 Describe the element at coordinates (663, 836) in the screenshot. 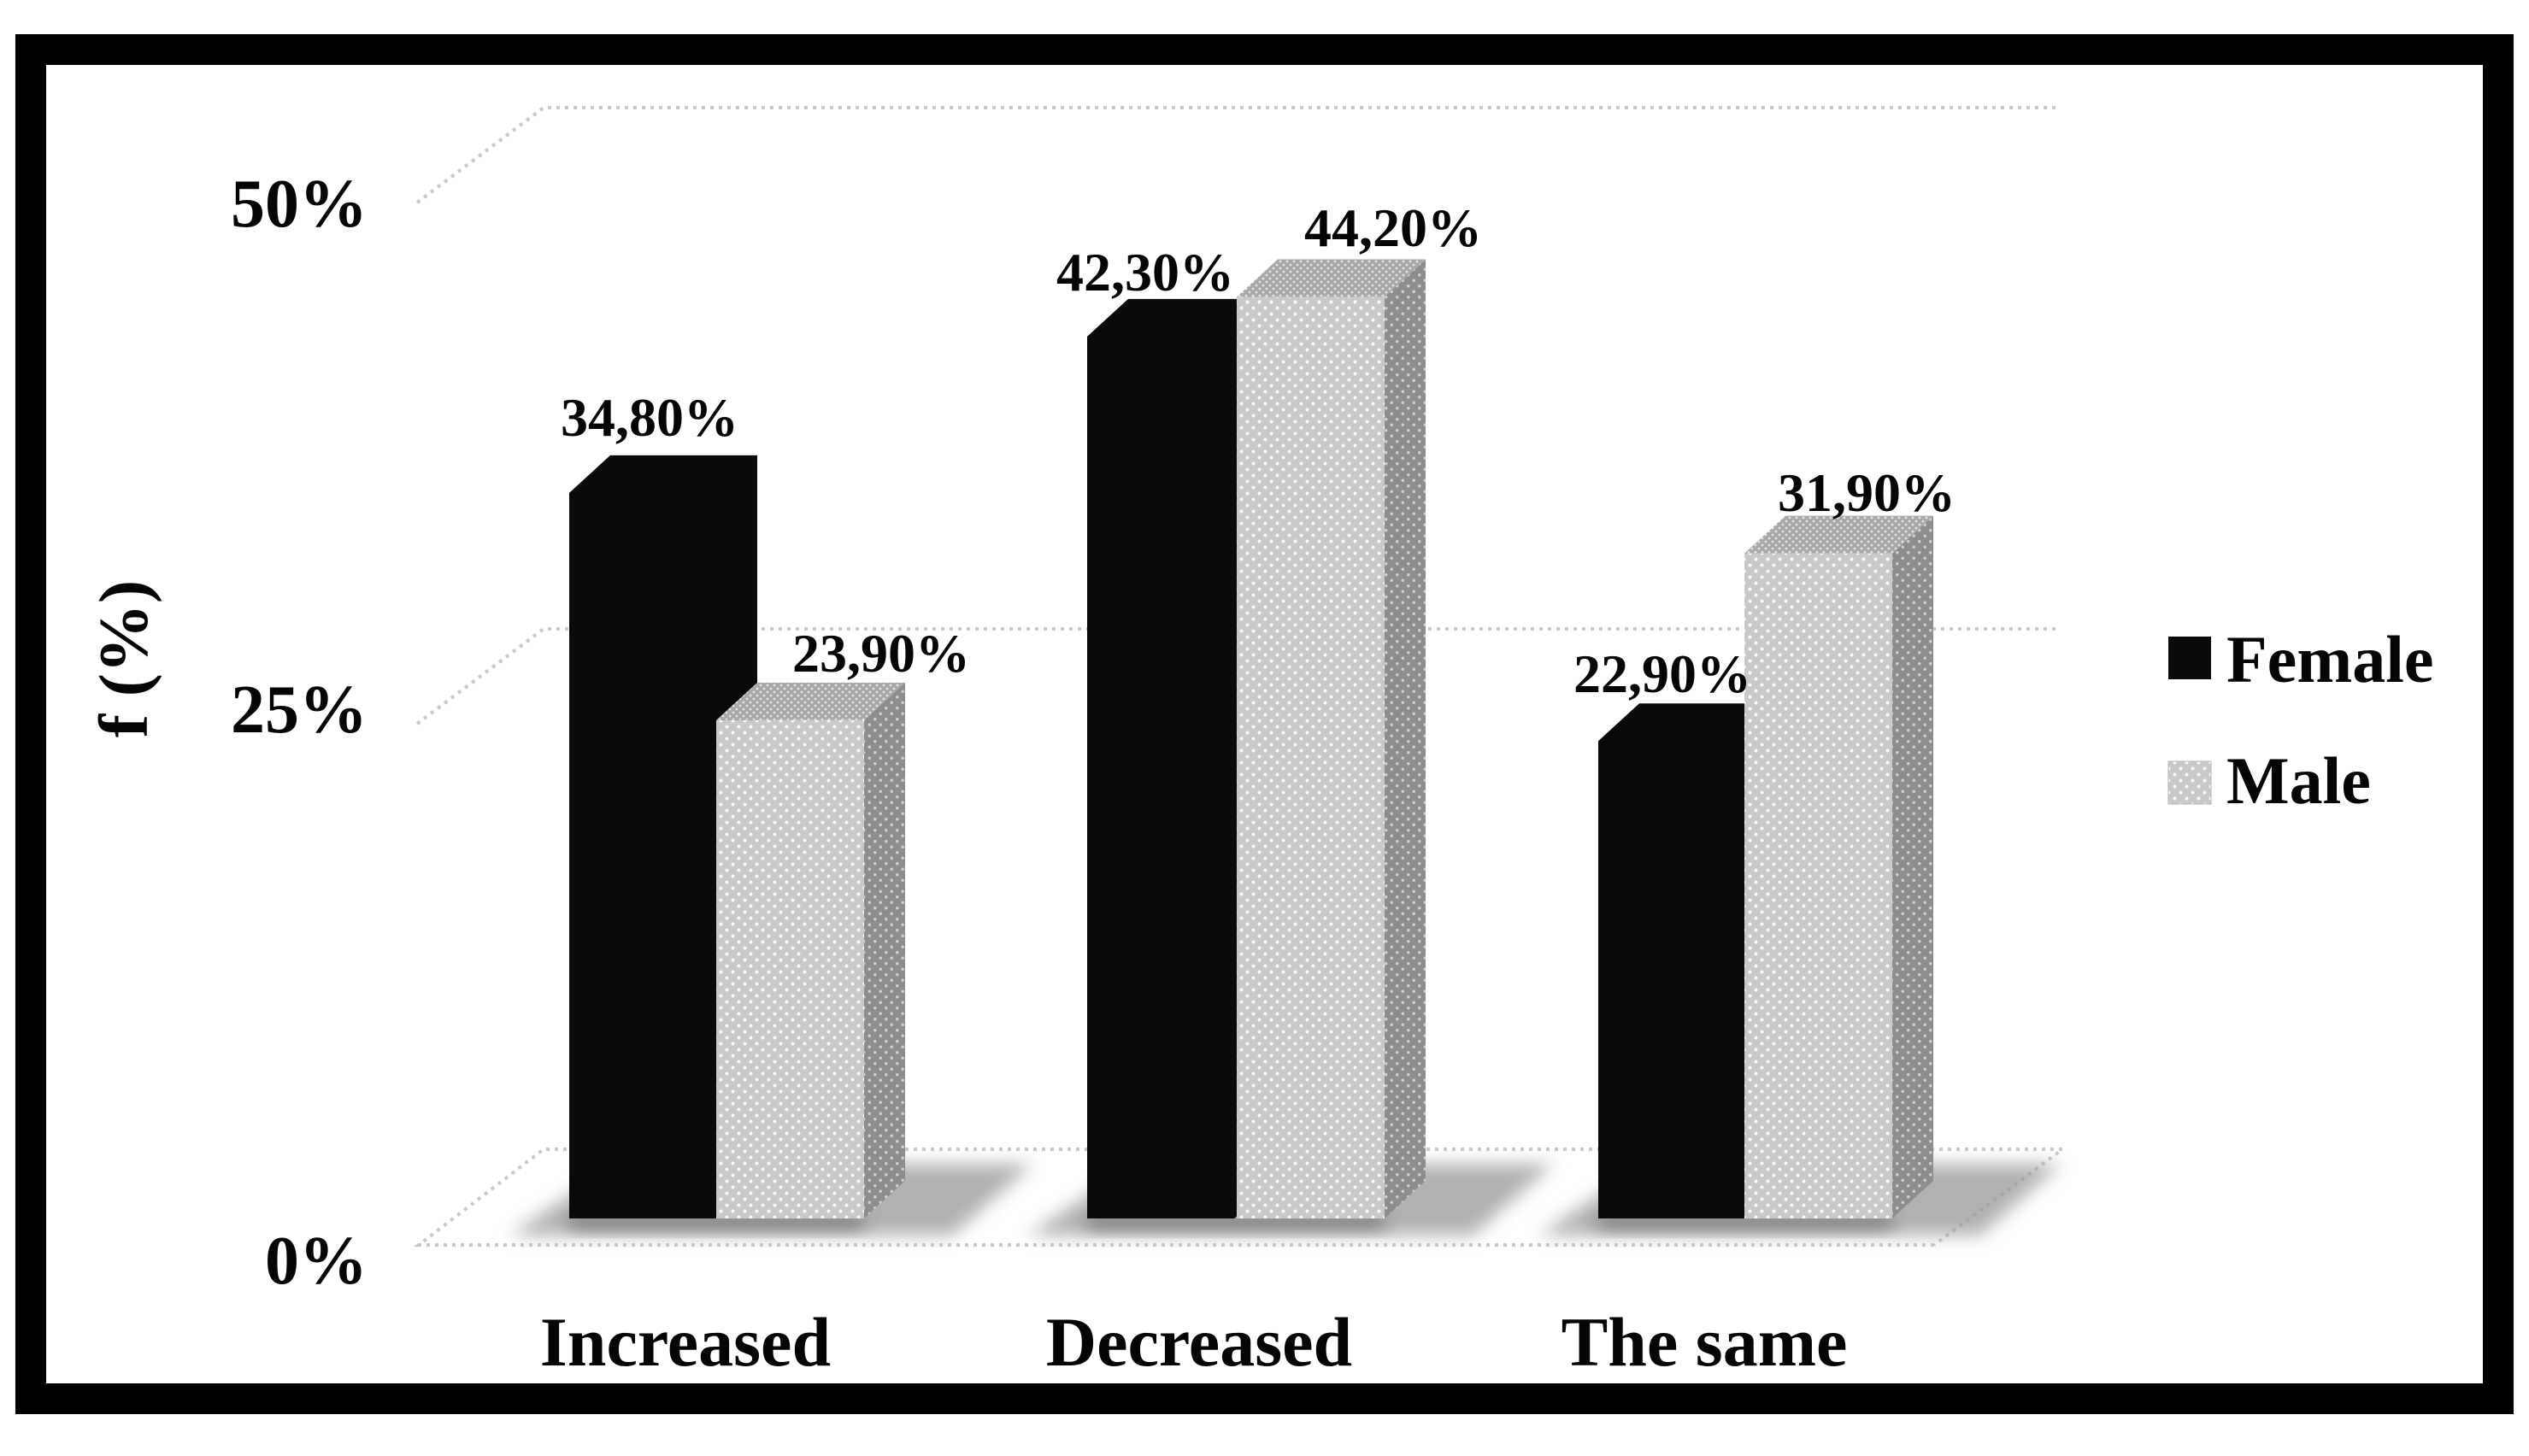

I see `bar-female-Increased` at that location.